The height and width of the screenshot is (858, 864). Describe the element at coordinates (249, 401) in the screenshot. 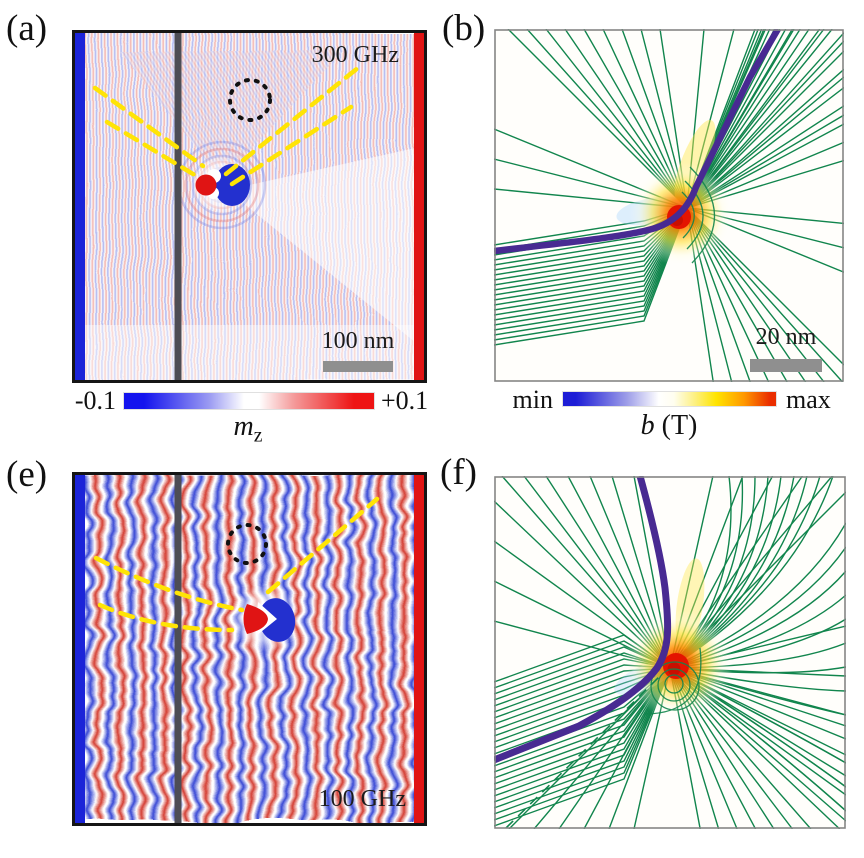

I see `colorbar-mz` at that location.